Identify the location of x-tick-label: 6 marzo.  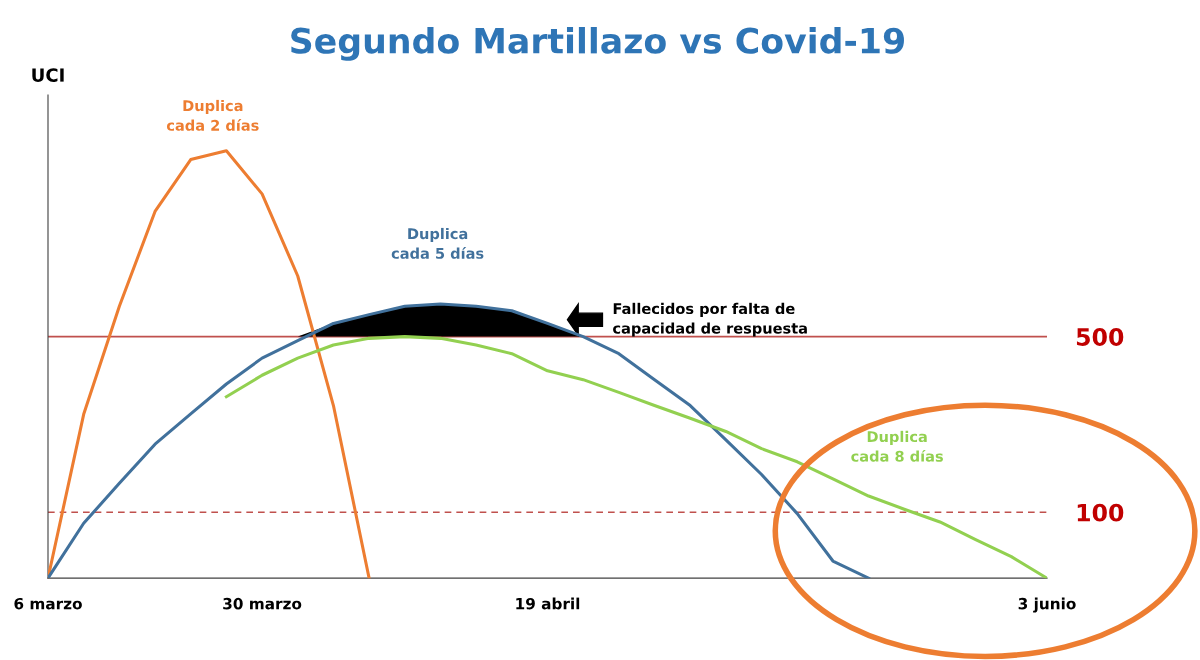
(48, 603).